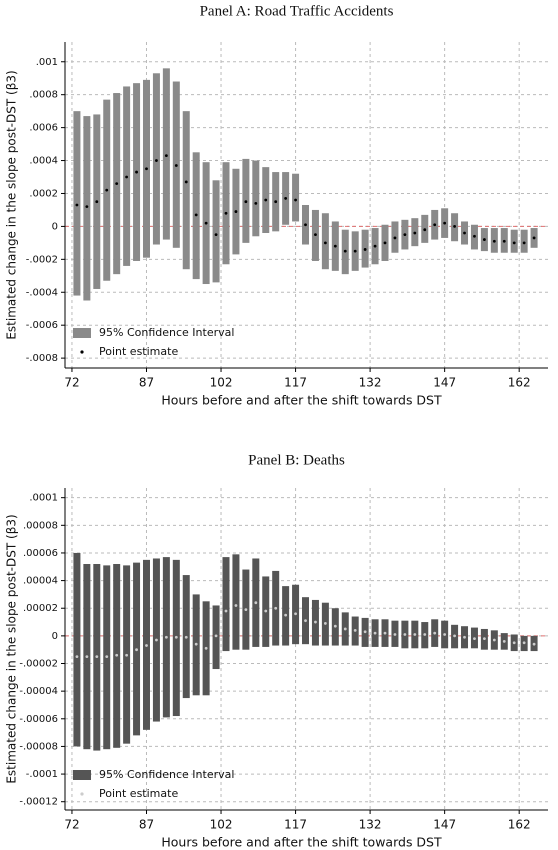  I want to click on y-tick-label: .001, so click(47, 62).